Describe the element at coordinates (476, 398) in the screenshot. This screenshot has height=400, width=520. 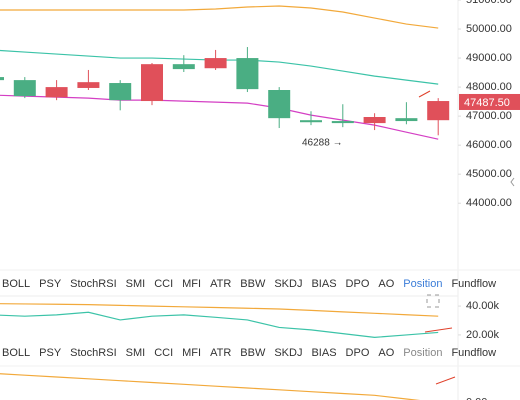
I see `y-tick-label: 0.00` at that location.